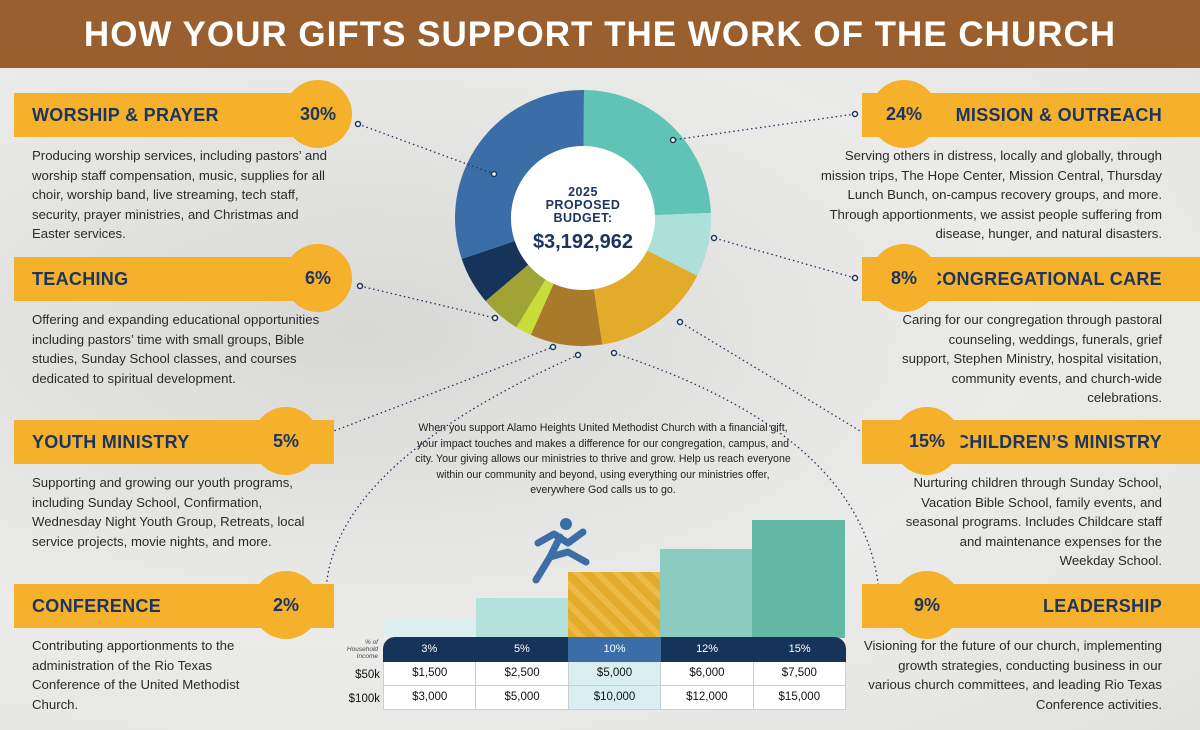  Describe the element at coordinates (583, 205) in the screenshot. I see `budget-label: PROPOSED` at that location.